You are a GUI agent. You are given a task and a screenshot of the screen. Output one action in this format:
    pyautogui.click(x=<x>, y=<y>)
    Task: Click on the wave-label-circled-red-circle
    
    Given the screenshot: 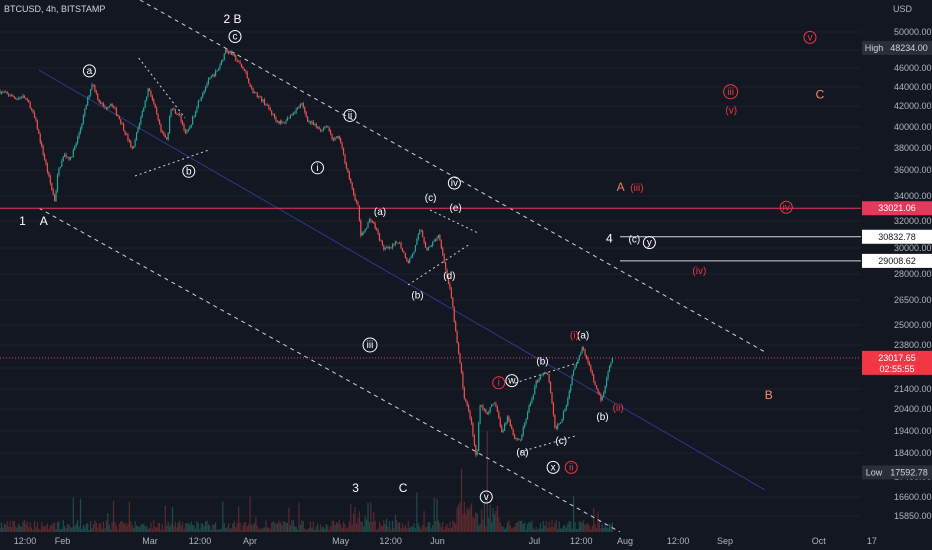 What is the action you would take?
    pyautogui.click(x=499, y=383)
    